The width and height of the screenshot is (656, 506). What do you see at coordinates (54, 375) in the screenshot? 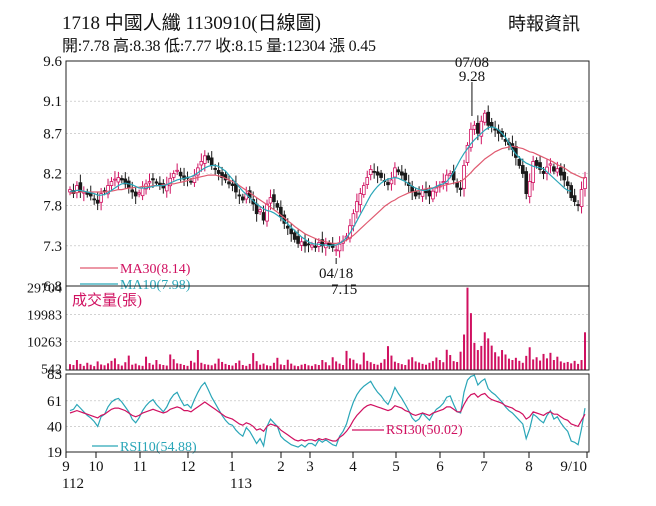
I see `rsi-tick-label: 83` at bounding box center [54, 375].